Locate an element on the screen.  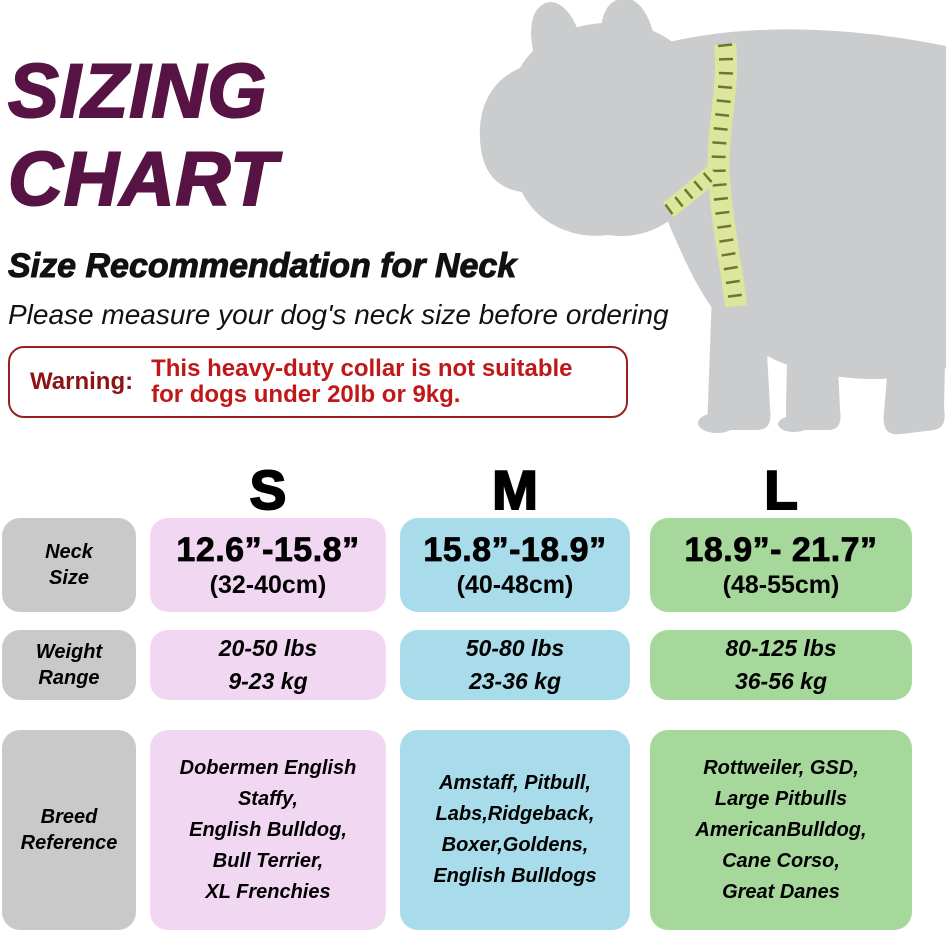
size-column-header-s: S is located at coordinates (268, 490).